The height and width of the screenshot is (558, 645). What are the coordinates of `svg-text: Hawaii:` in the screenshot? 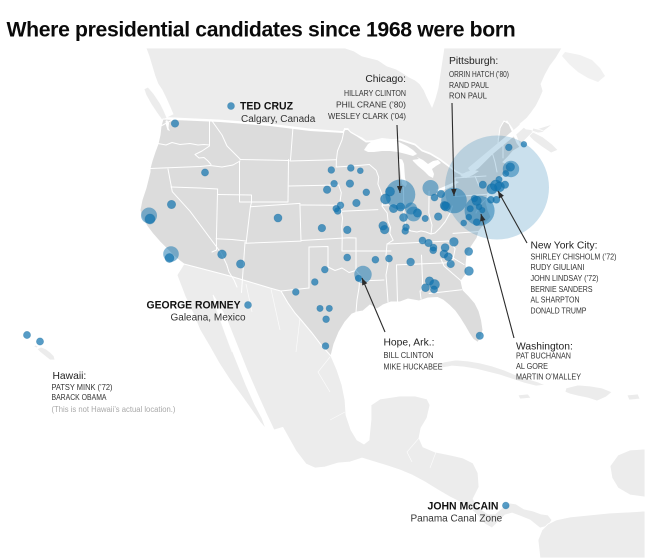 It's located at (70, 376).